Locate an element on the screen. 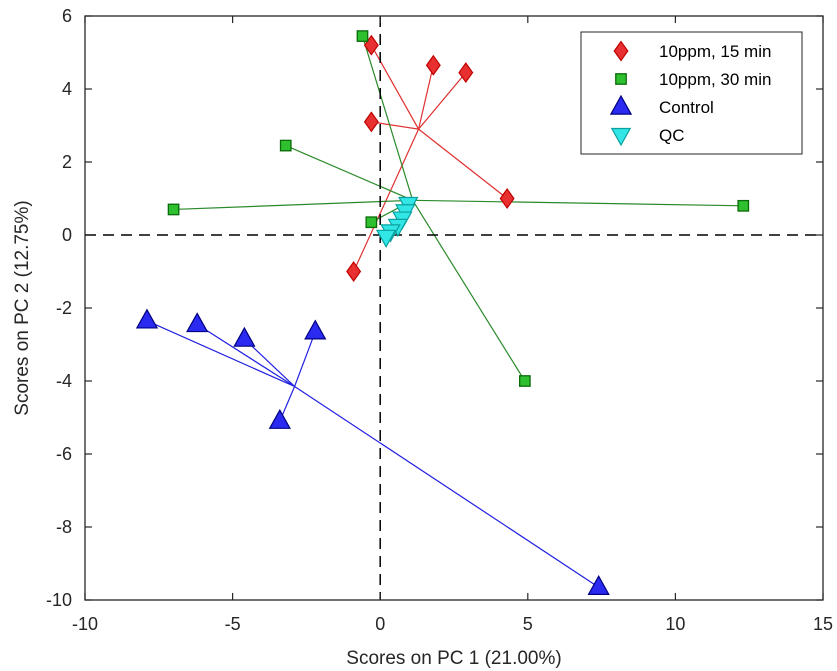  x-tick-label: 5 is located at coordinates (528, 624).